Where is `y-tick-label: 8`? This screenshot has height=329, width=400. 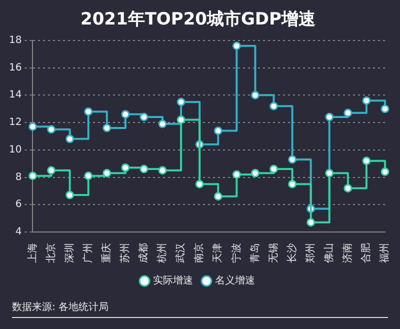 y-tick-label: 8 is located at coordinates (18, 177).